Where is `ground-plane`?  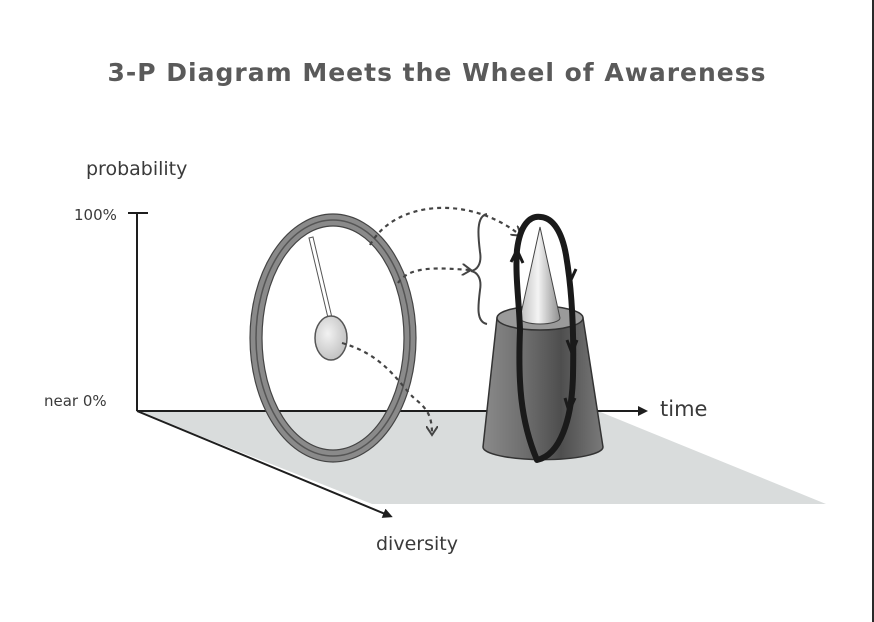
ground-plane is located at coordinates (481, 457).